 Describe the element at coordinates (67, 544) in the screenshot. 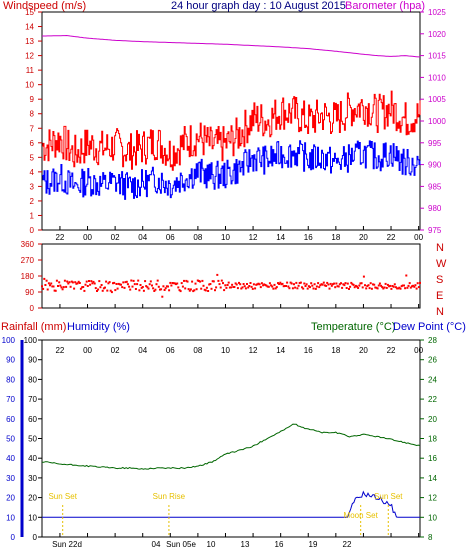

I see `bottom-date-label: Sun 22d` at that location.